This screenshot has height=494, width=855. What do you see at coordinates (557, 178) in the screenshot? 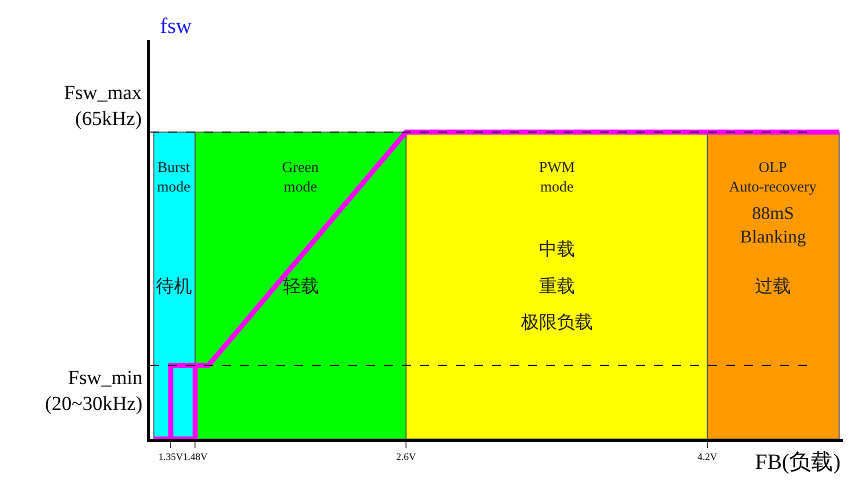
I see `band-label: PWM mode` at bounding box center [557, 178].